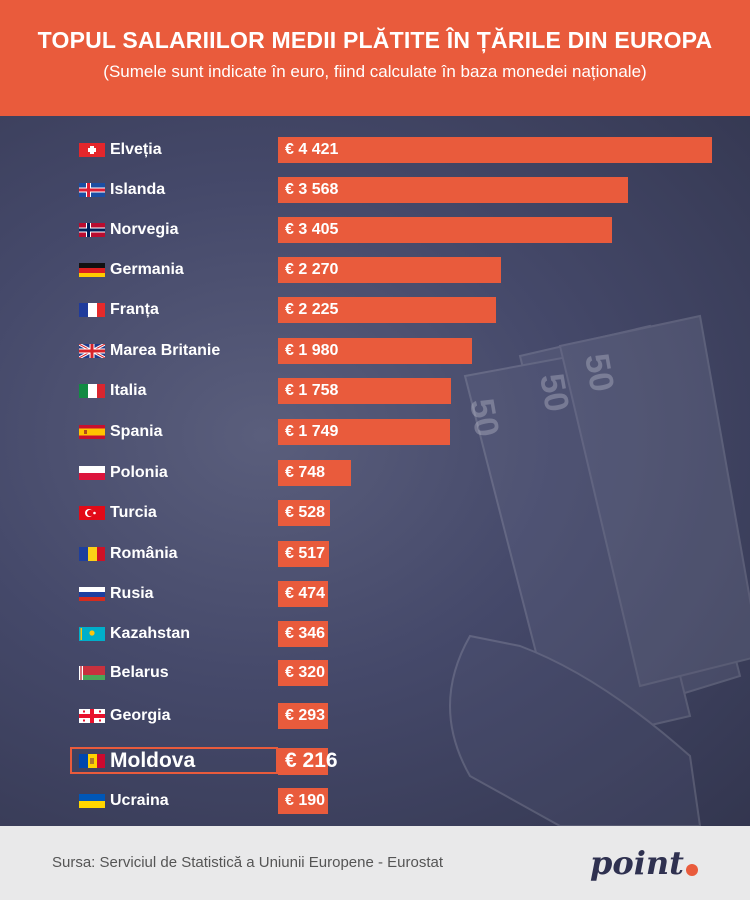 Image resolution: width=750 pixels, height=900 pixels. What do you see at coordinates (92, 473) in the screenshot?
I see `flag-poland-icon` at bounding box center [92, 473].